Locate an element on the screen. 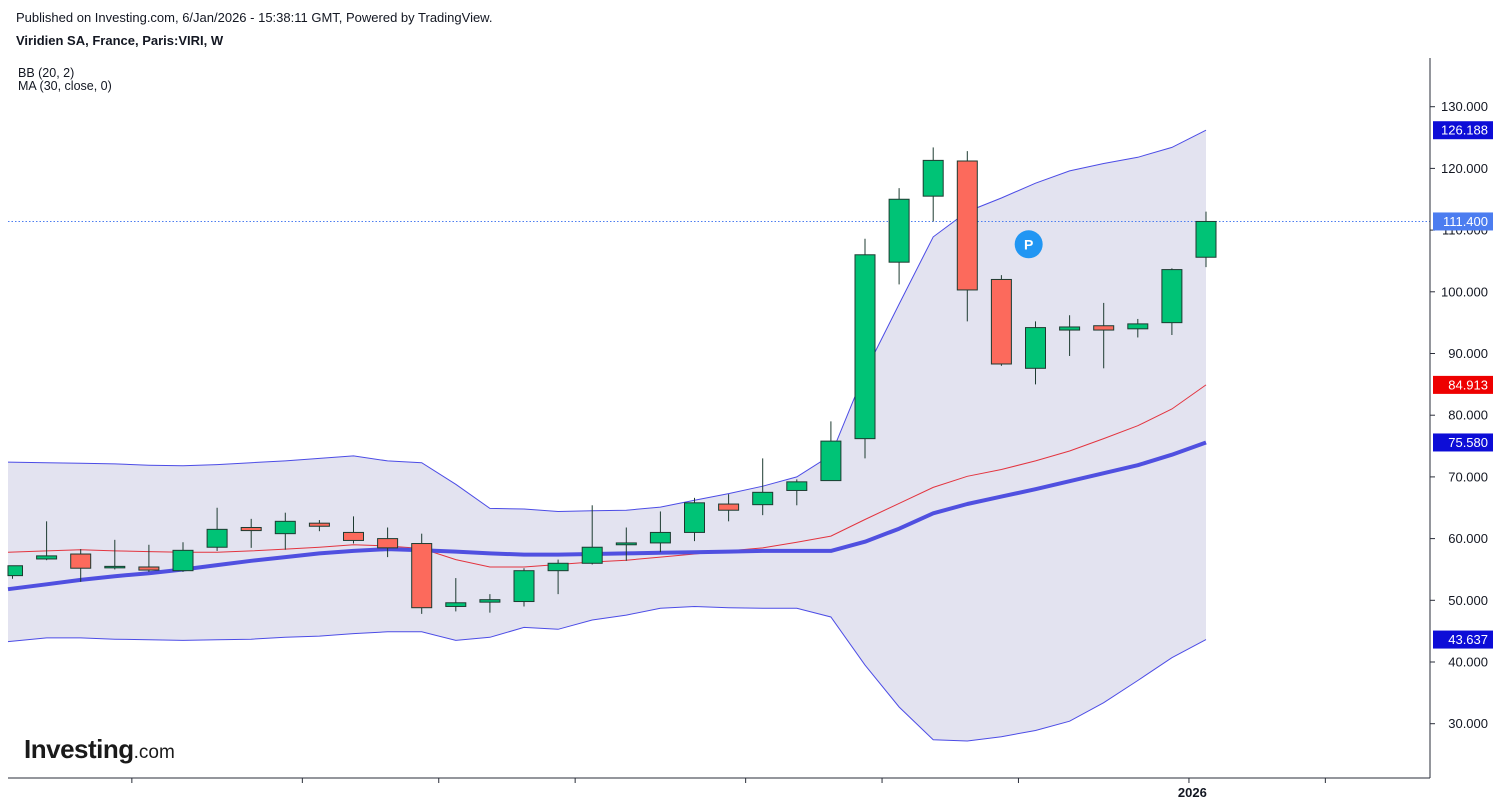  price-badge-label: 126.188 is located at coordinates (1464, 130).